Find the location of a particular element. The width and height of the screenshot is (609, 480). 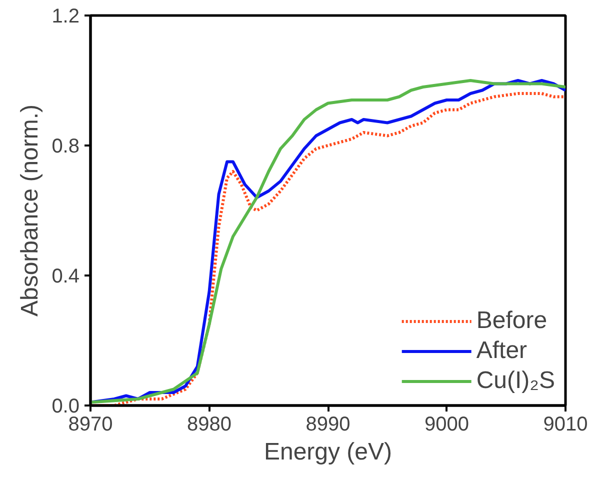

x-tick-label: 9000 is located at coordinates (447, 425).